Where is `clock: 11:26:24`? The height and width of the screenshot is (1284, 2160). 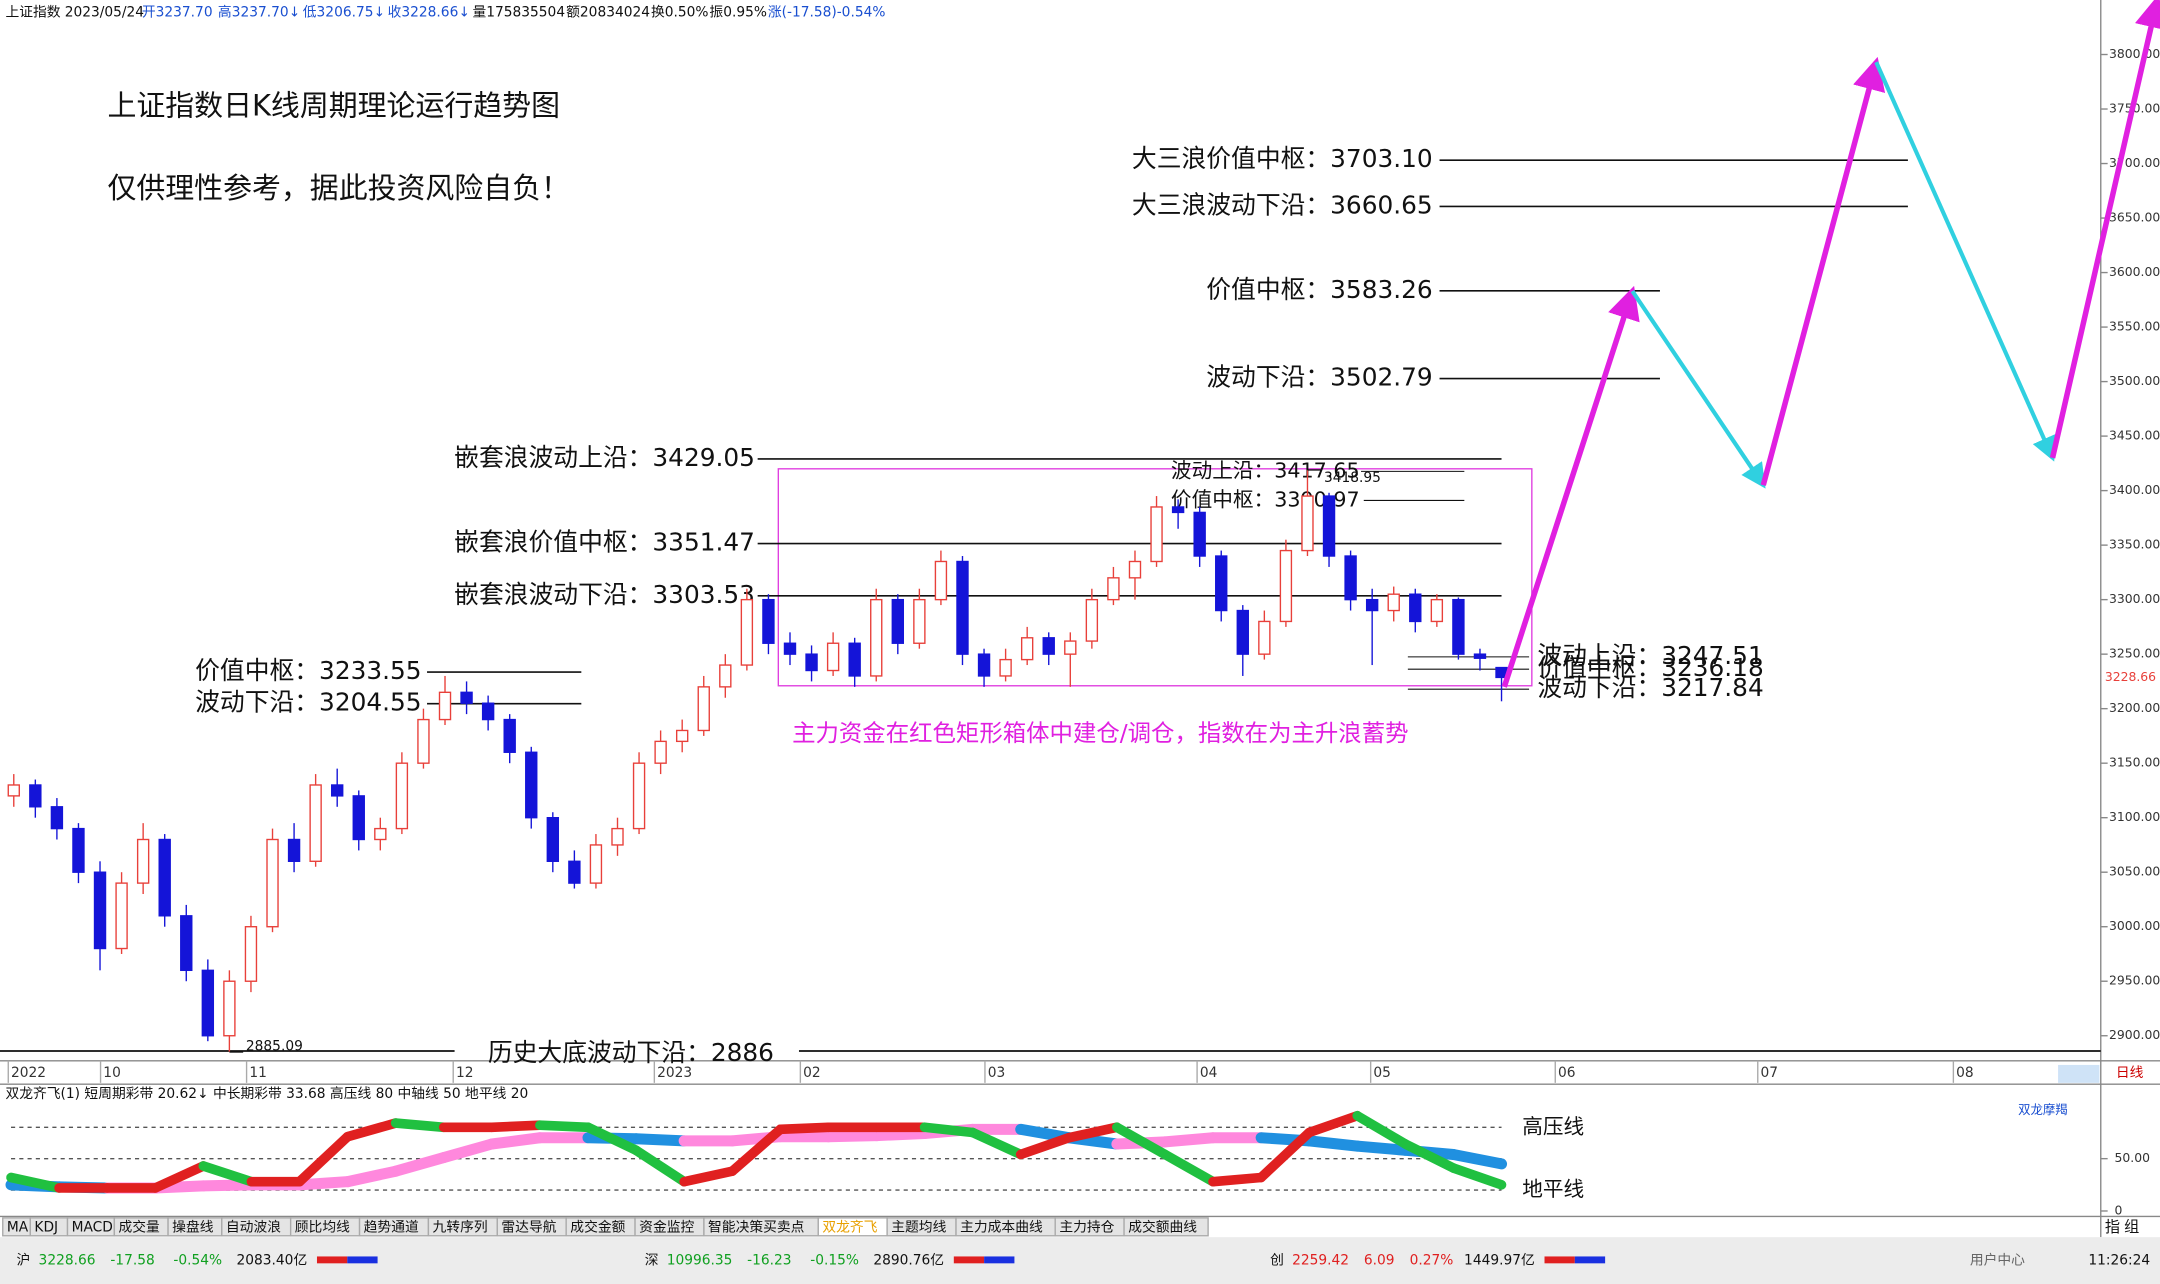
clock: 11:26:24 is located at coordinates (2119, 1261).